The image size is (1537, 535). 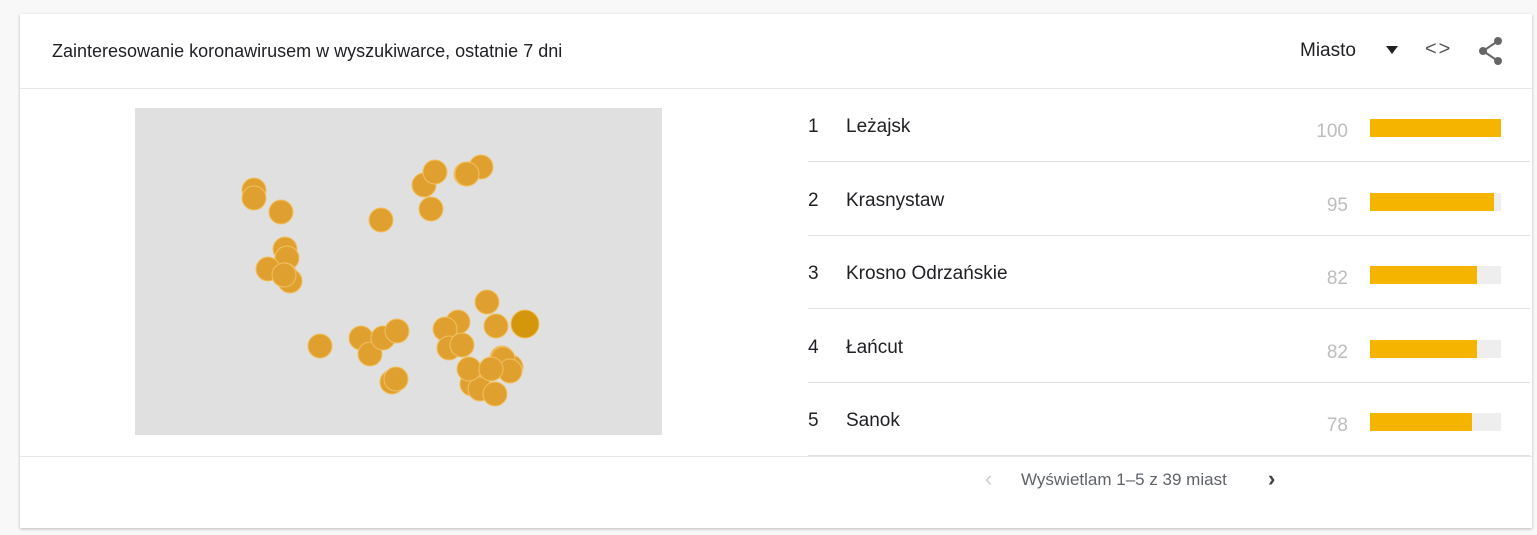 What do you see at coordinates (1337, 425) in the screenshot?
I see `interest-value: 78` at bounding box center [1337, 425].